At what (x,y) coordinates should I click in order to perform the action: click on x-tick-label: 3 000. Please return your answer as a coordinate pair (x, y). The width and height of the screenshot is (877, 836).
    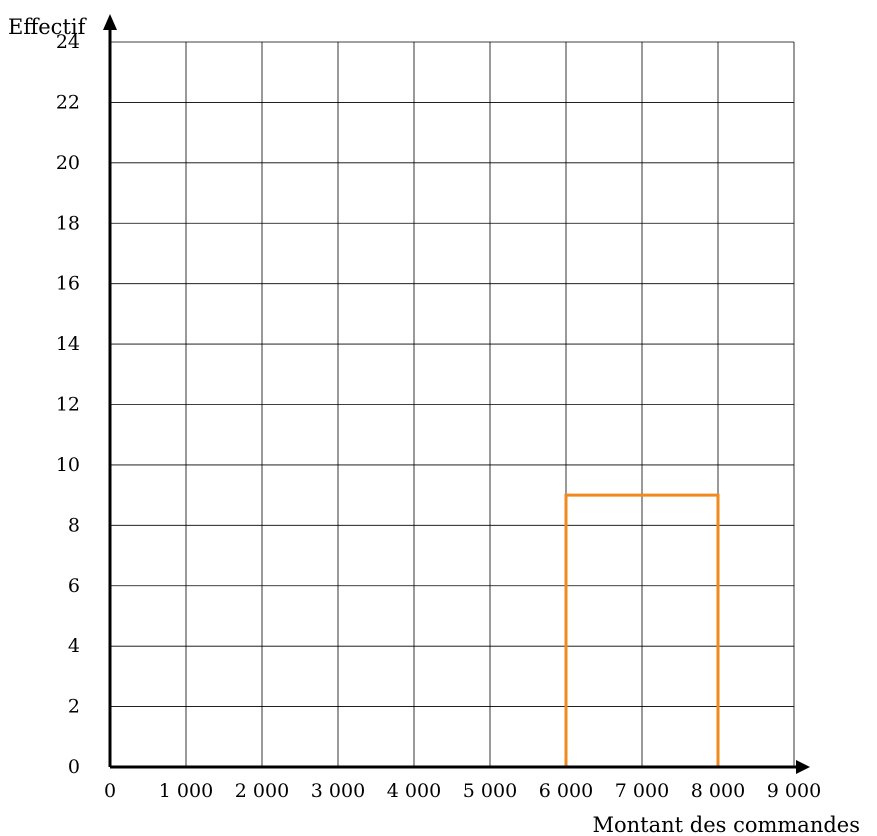
    Looking at the image, I should click on (338, 791).